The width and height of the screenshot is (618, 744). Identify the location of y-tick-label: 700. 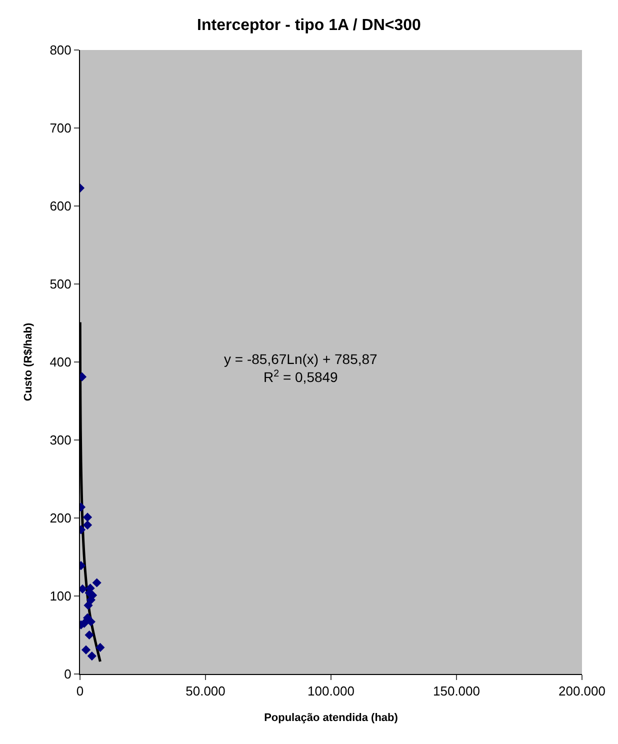
(61, 128).